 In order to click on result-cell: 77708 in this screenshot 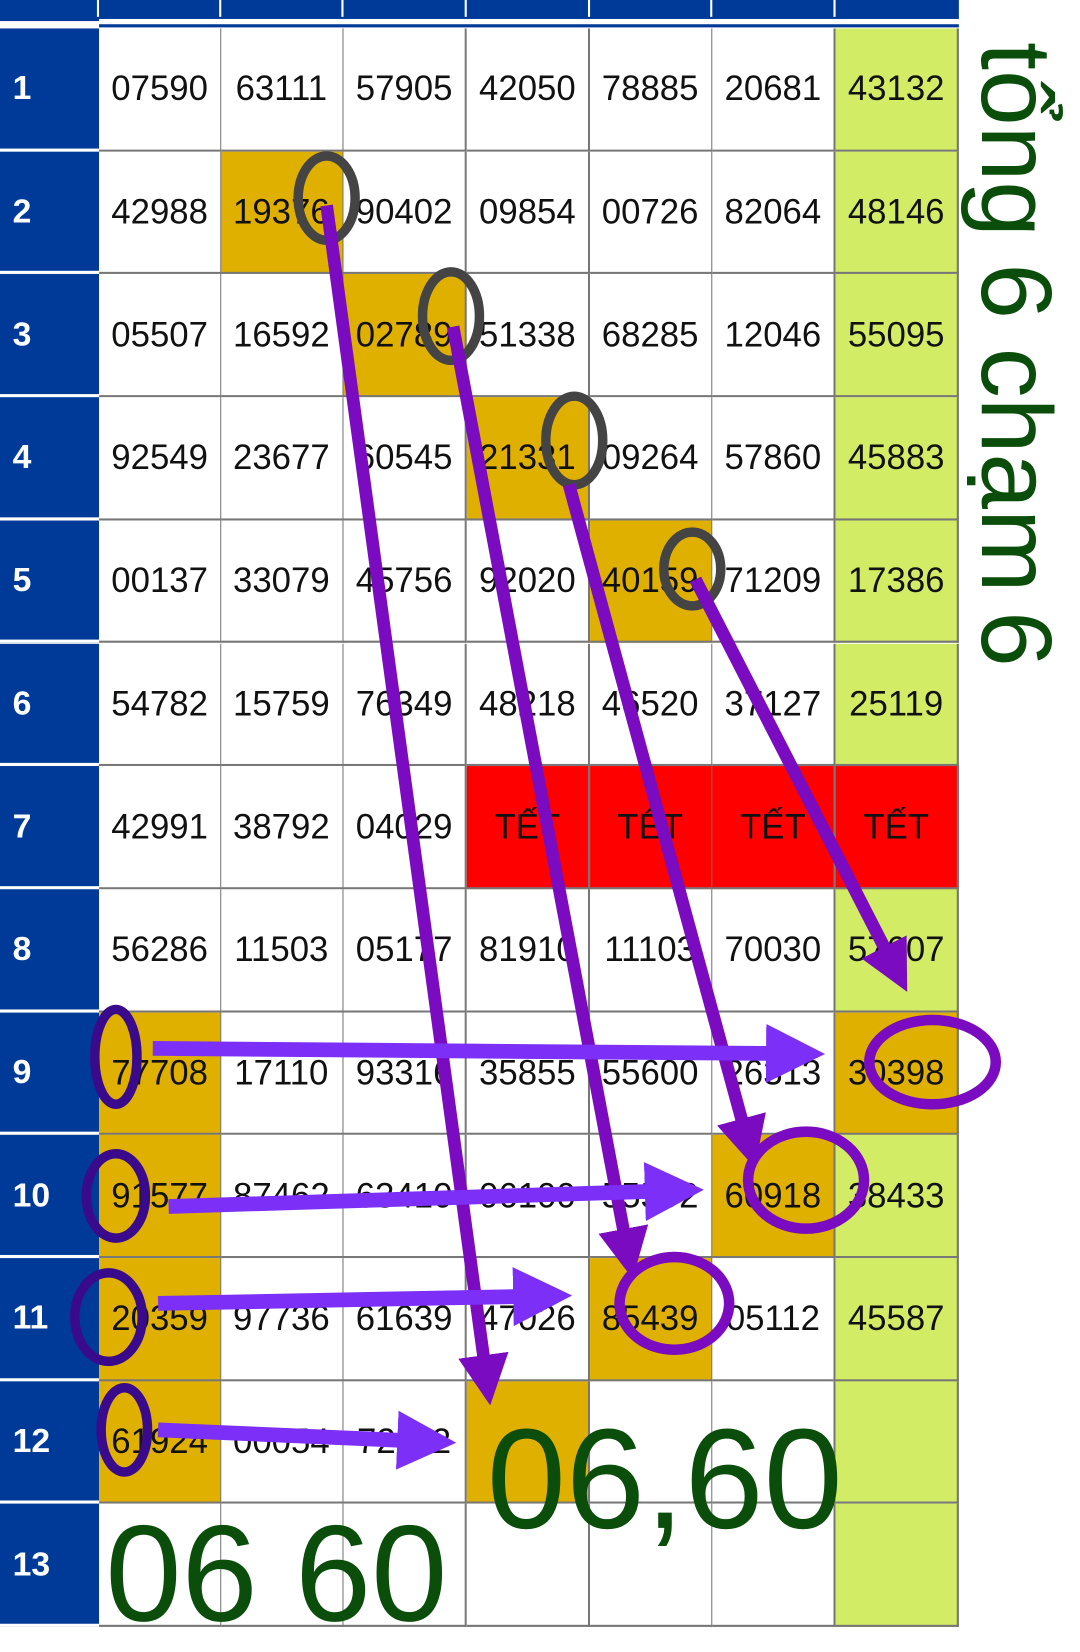, I will do `click(161, 1074)`.